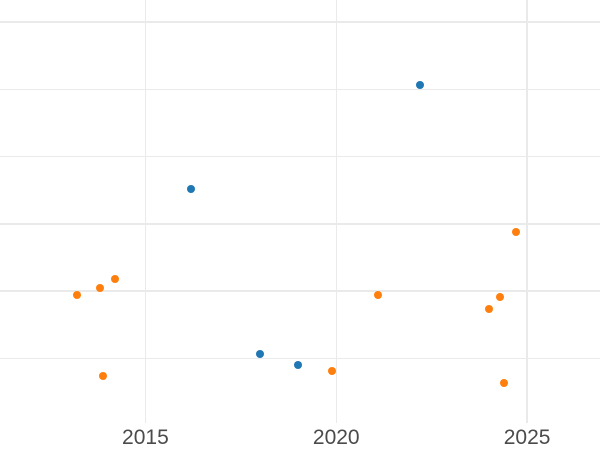  I want to click on x-tick-label: 2015, so click(145, 437).